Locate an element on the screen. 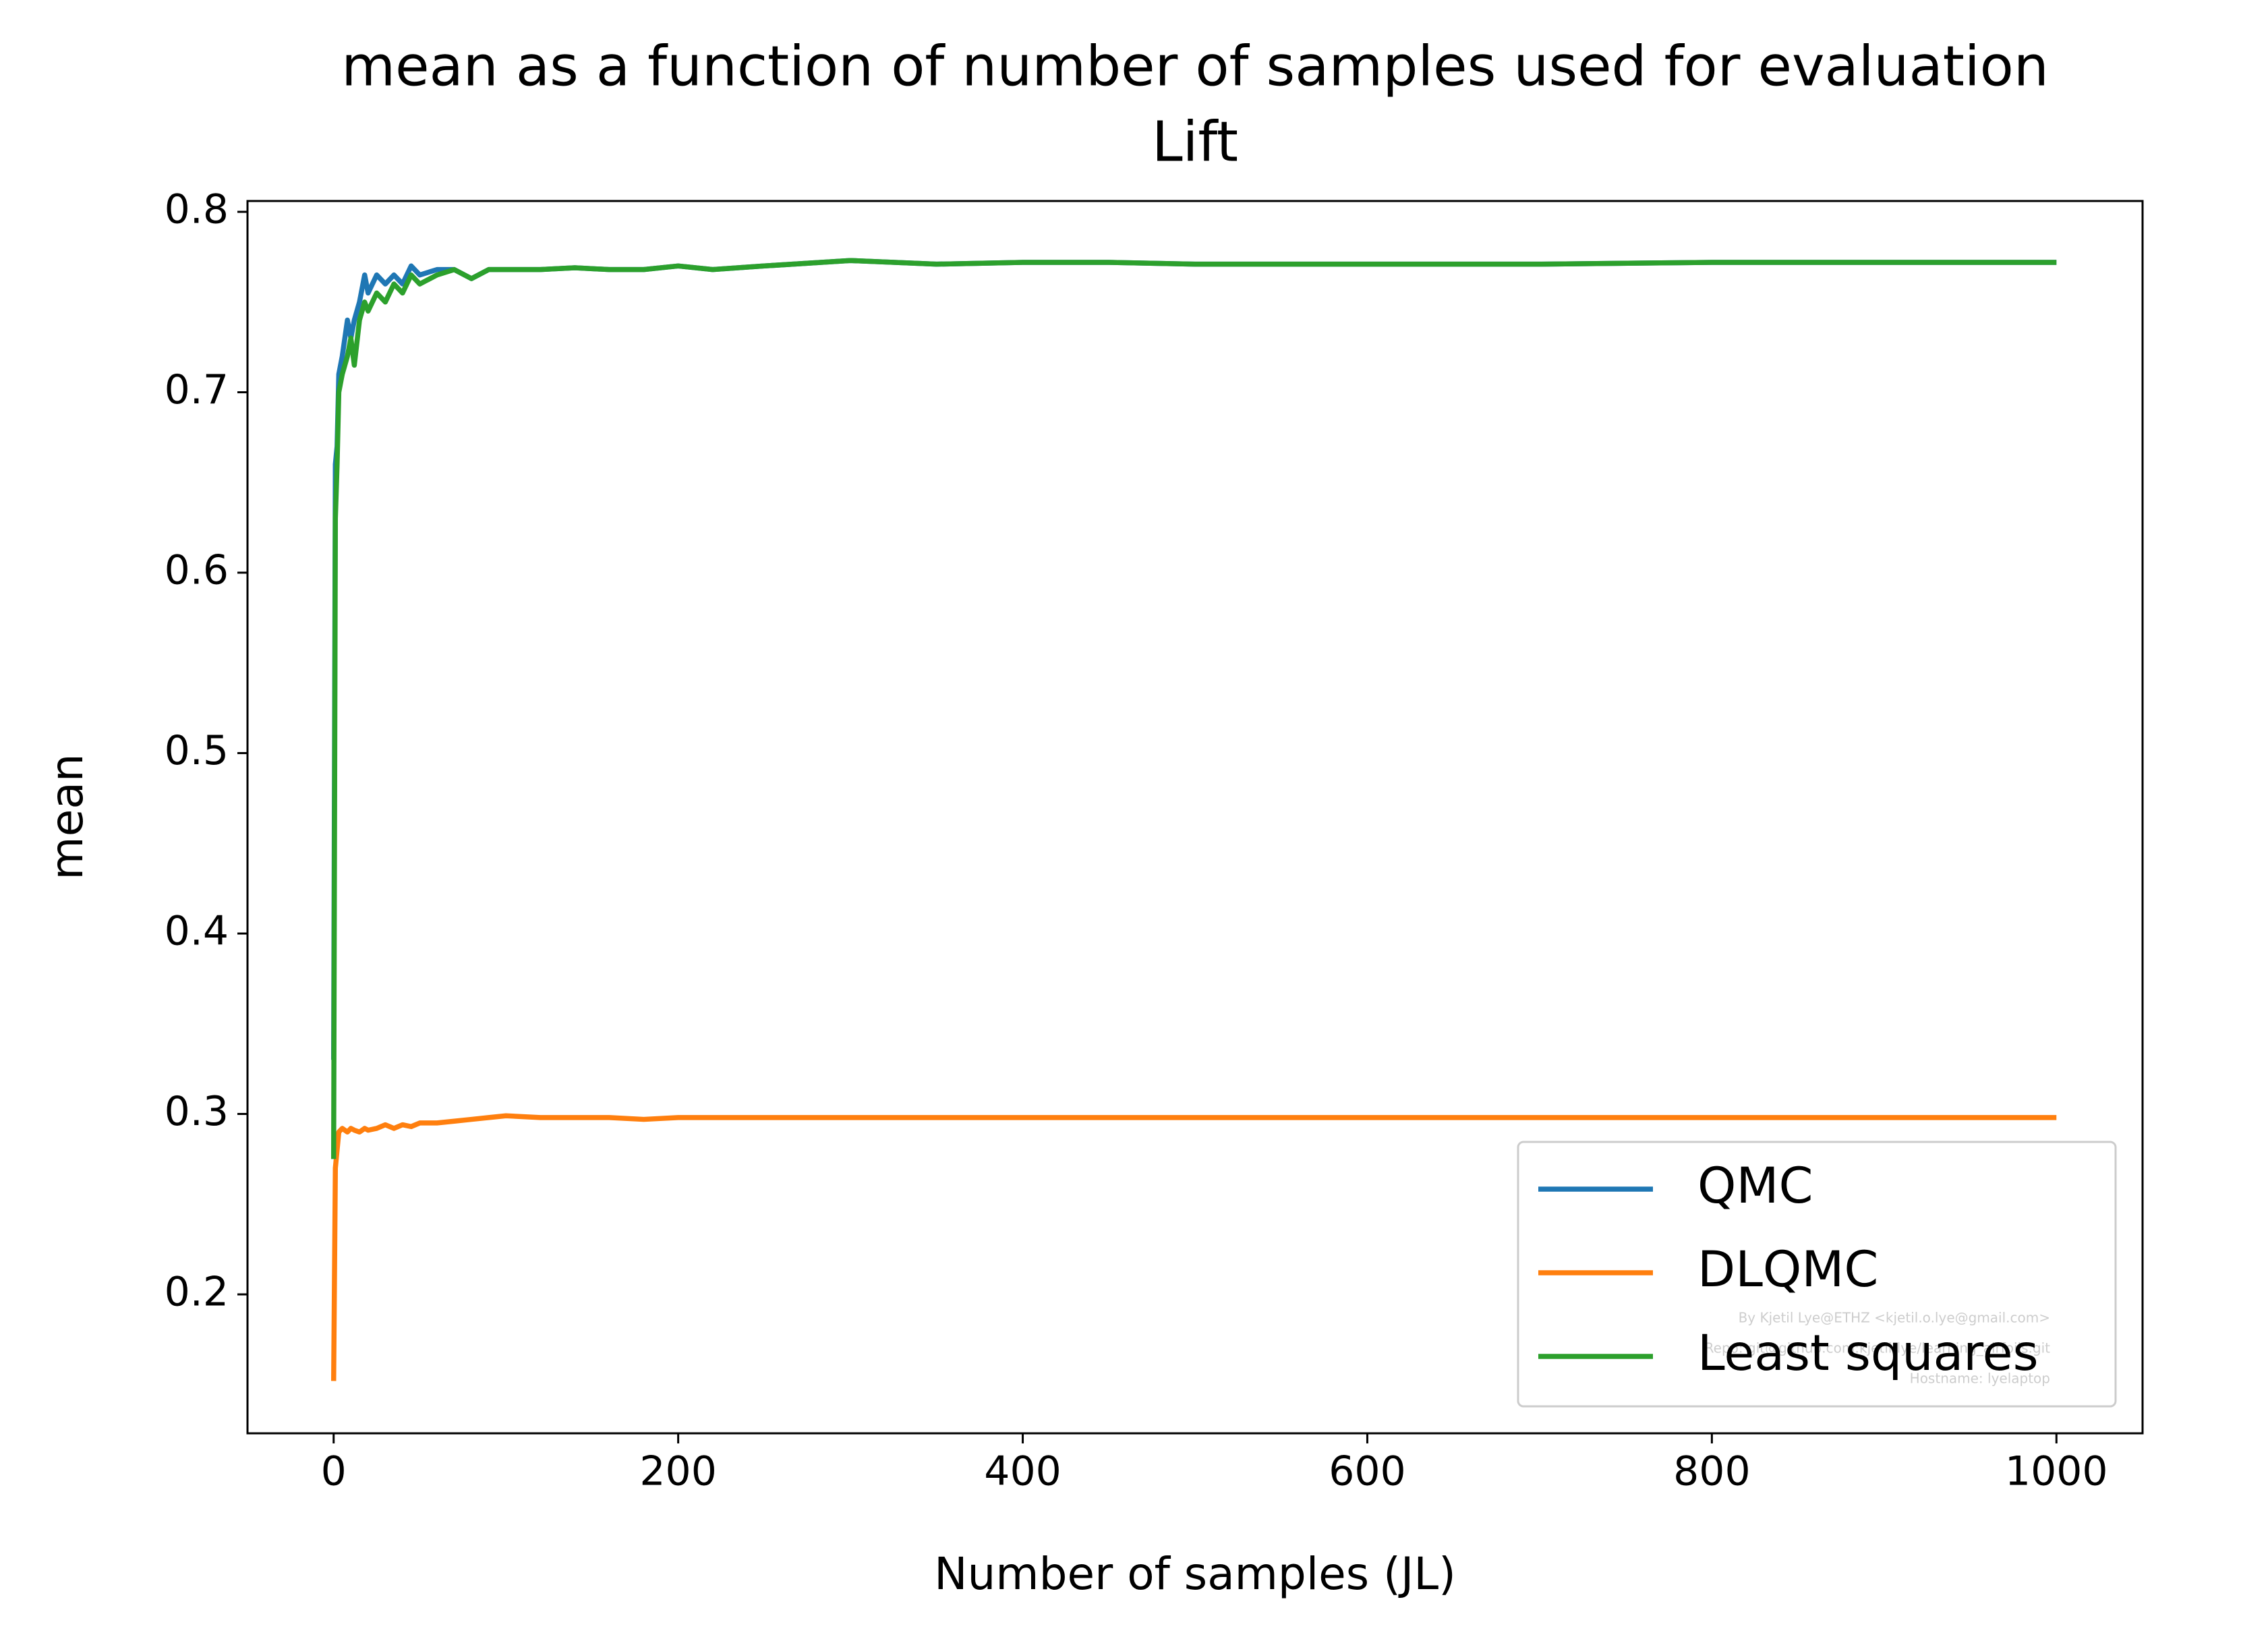  x-tick-label: 600 is located at coordinates (1367, 1471).